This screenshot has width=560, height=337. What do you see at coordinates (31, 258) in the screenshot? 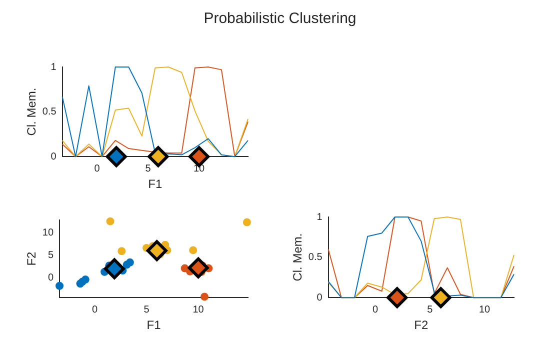
I see `y-axis-title: F2` at bounding box center [31, 258].